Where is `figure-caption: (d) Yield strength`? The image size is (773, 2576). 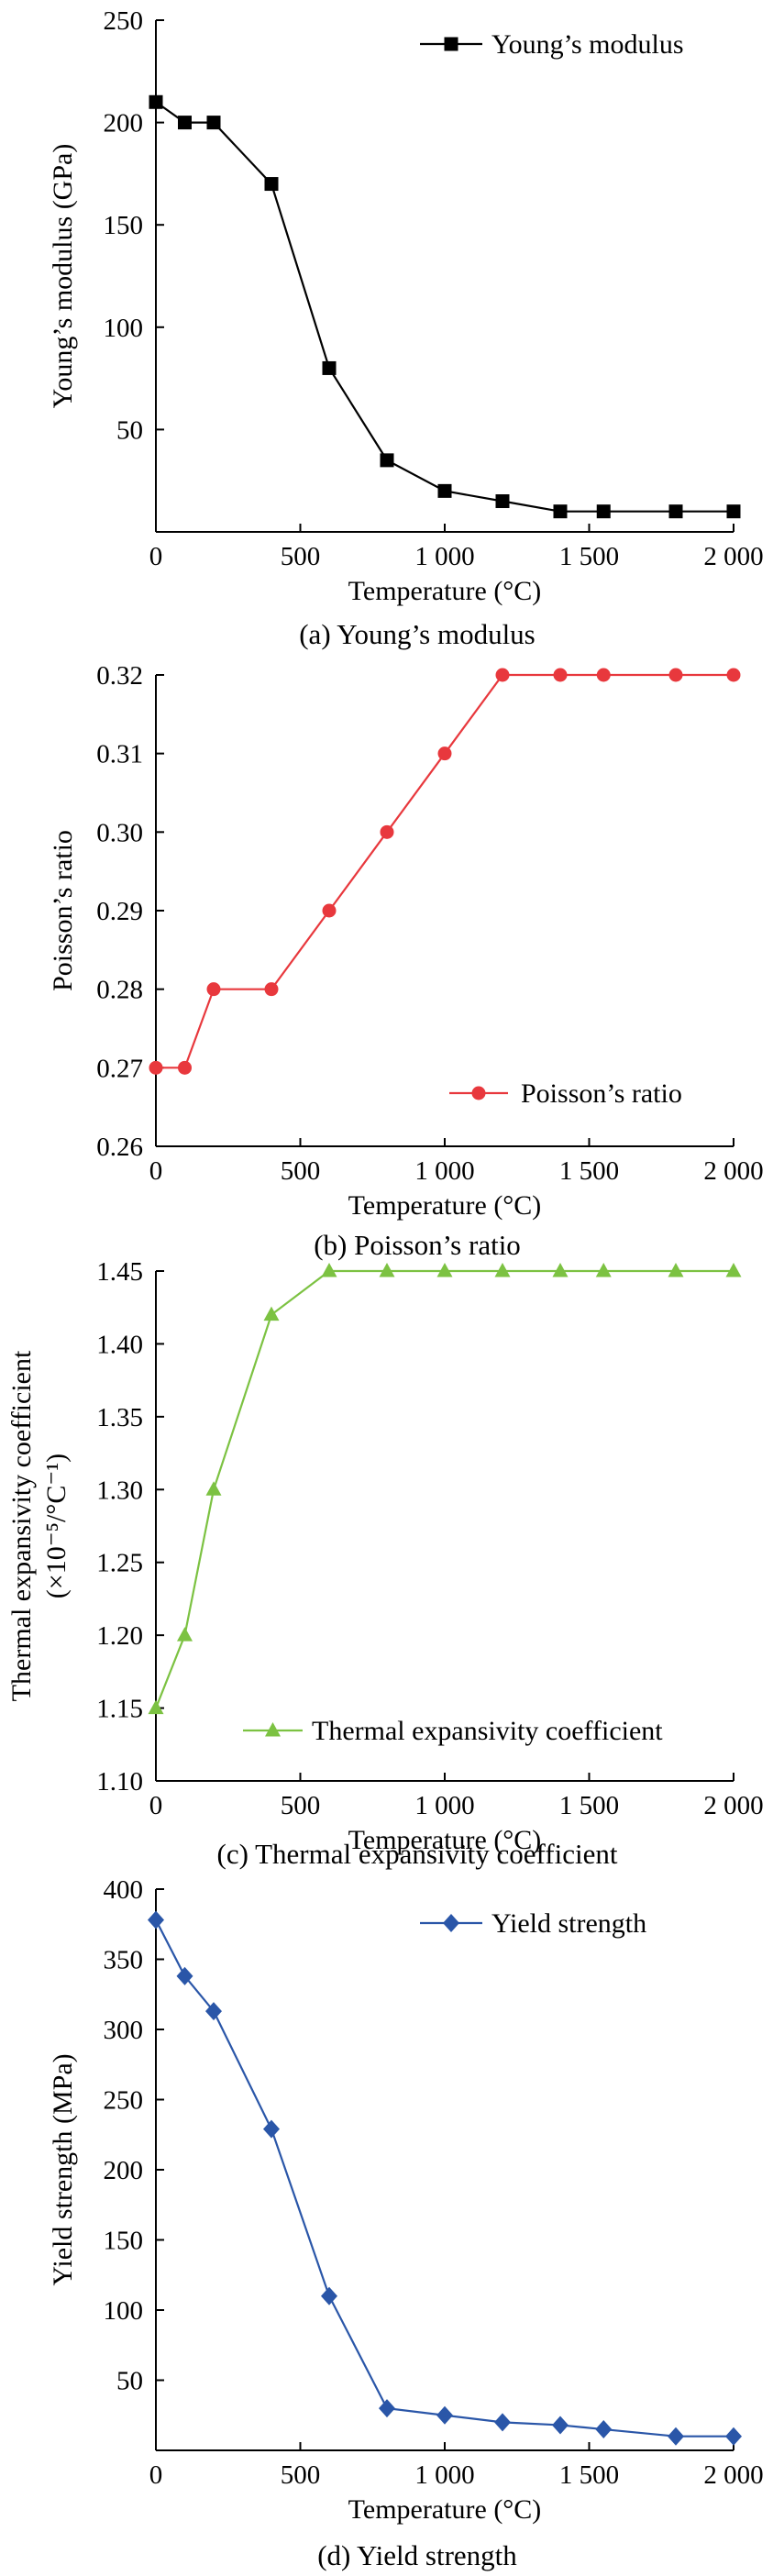 figure-caption: (d) Yield strength is located at coordinates (417, 2555).